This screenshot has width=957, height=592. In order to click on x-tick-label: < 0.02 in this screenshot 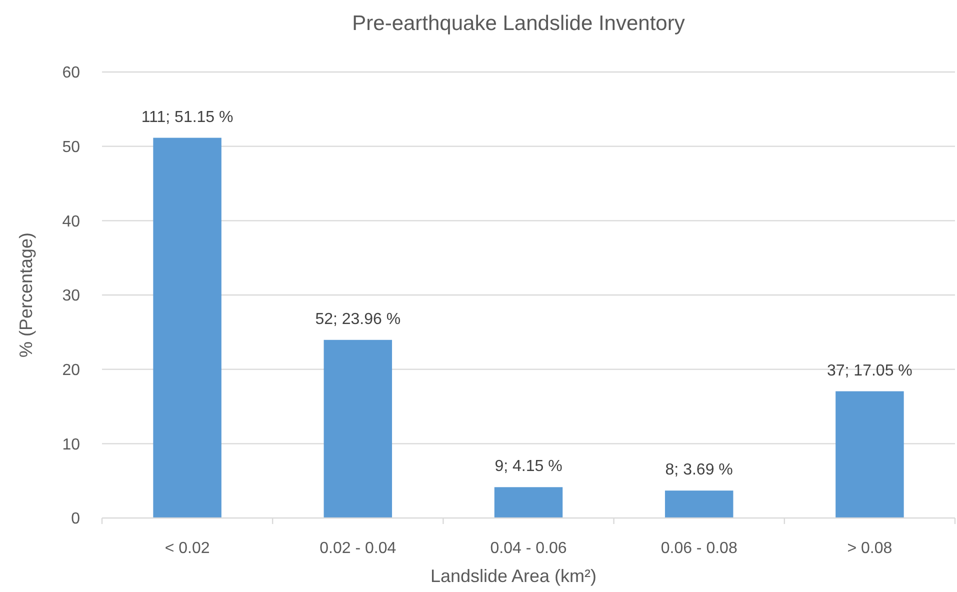, I will do `click(187, 548)`.